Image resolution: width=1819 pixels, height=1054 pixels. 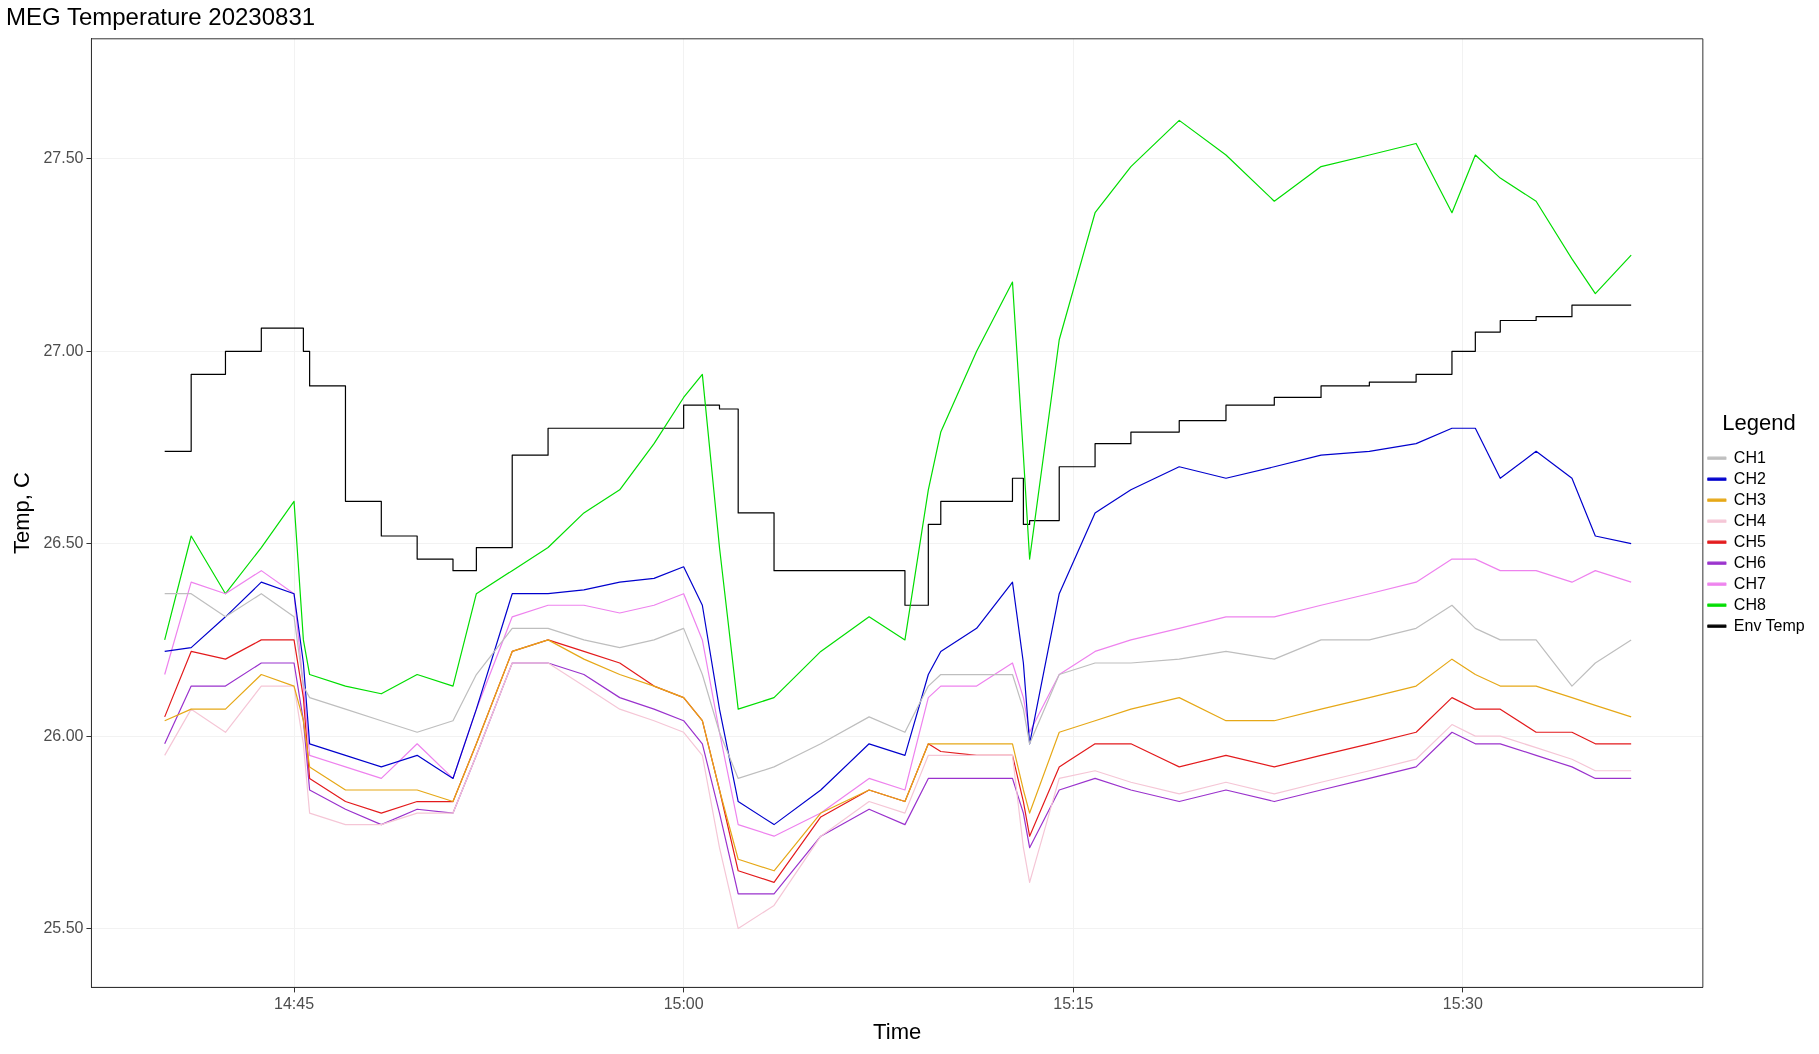 What do you see at coordinates (1749, 520) in the screenshot?
I see `legend-label: CH4` at bounding box center [1749, 520].